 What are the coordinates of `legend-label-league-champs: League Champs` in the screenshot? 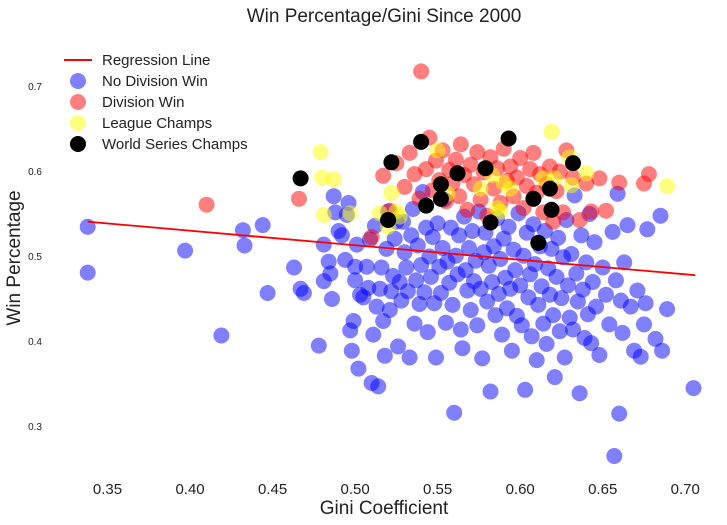 It's located at (157, 123).